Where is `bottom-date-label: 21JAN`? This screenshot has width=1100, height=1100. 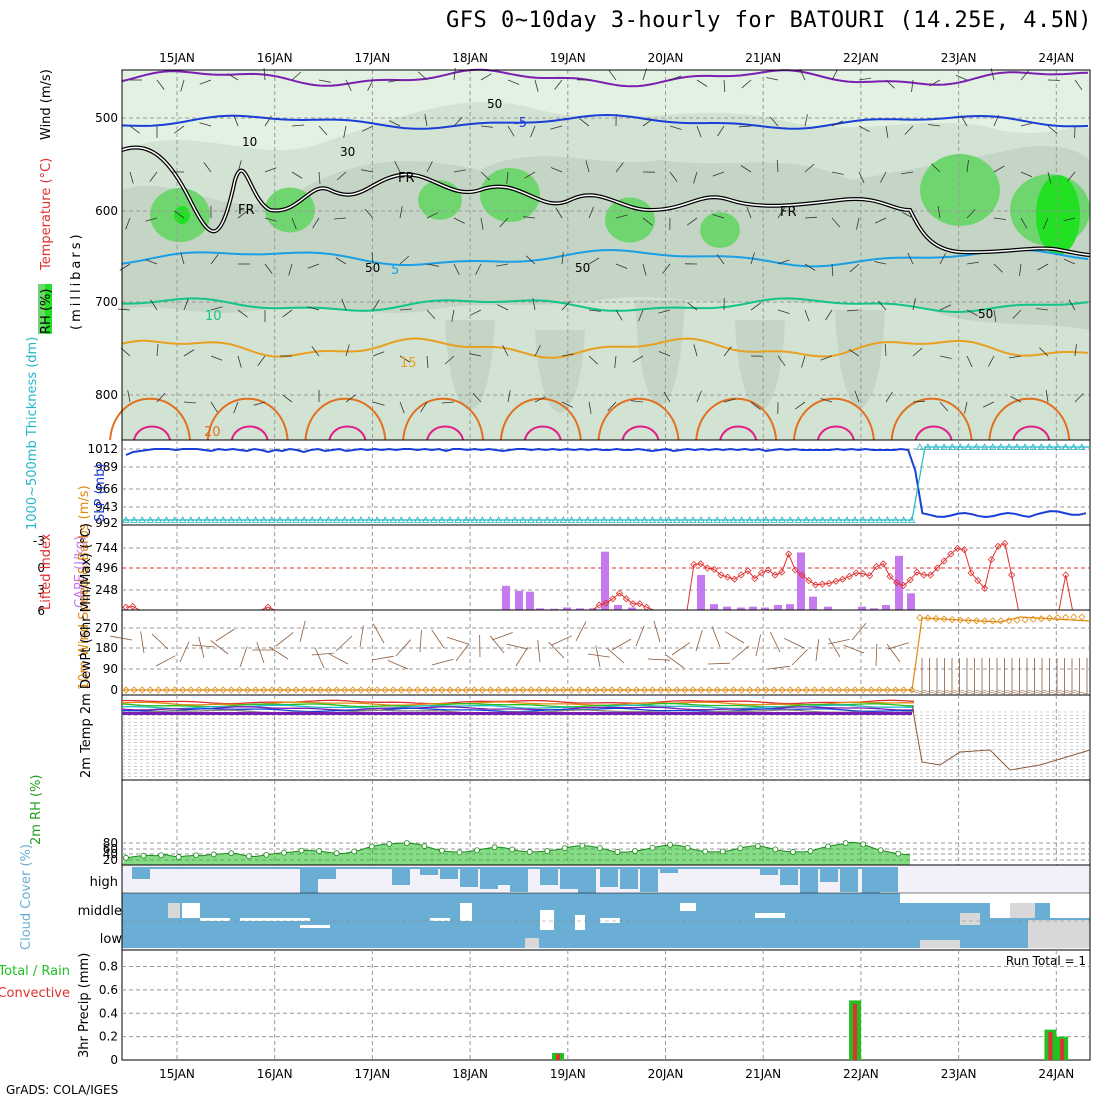 bottom-date-label: 21JAN is located at coordinates (763, 1074).